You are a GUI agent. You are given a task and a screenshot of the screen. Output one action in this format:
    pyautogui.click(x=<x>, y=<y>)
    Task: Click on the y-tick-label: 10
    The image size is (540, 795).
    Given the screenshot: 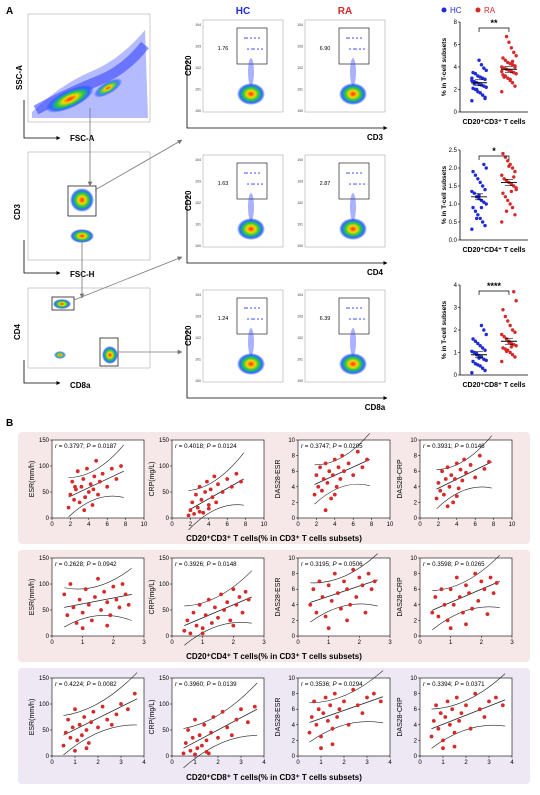 What is the action you would take?
    pyautogui.click(x=291, y=679)
    